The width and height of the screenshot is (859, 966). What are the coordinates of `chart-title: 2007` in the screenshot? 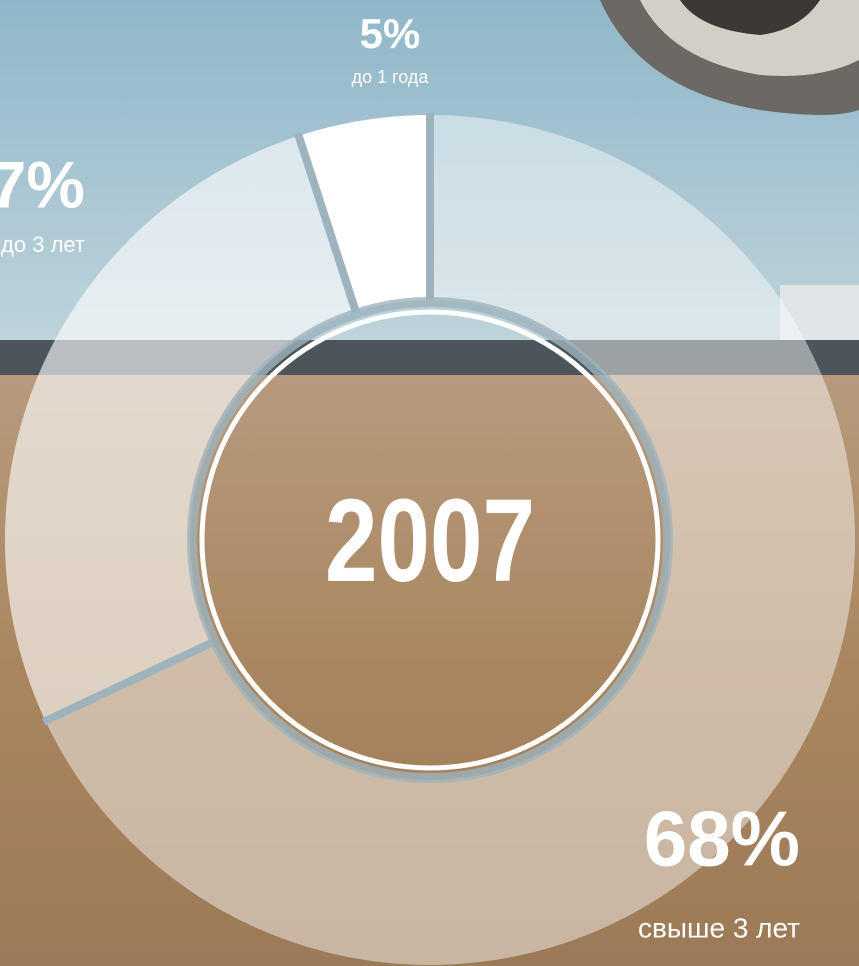 It's located at (430, 540).